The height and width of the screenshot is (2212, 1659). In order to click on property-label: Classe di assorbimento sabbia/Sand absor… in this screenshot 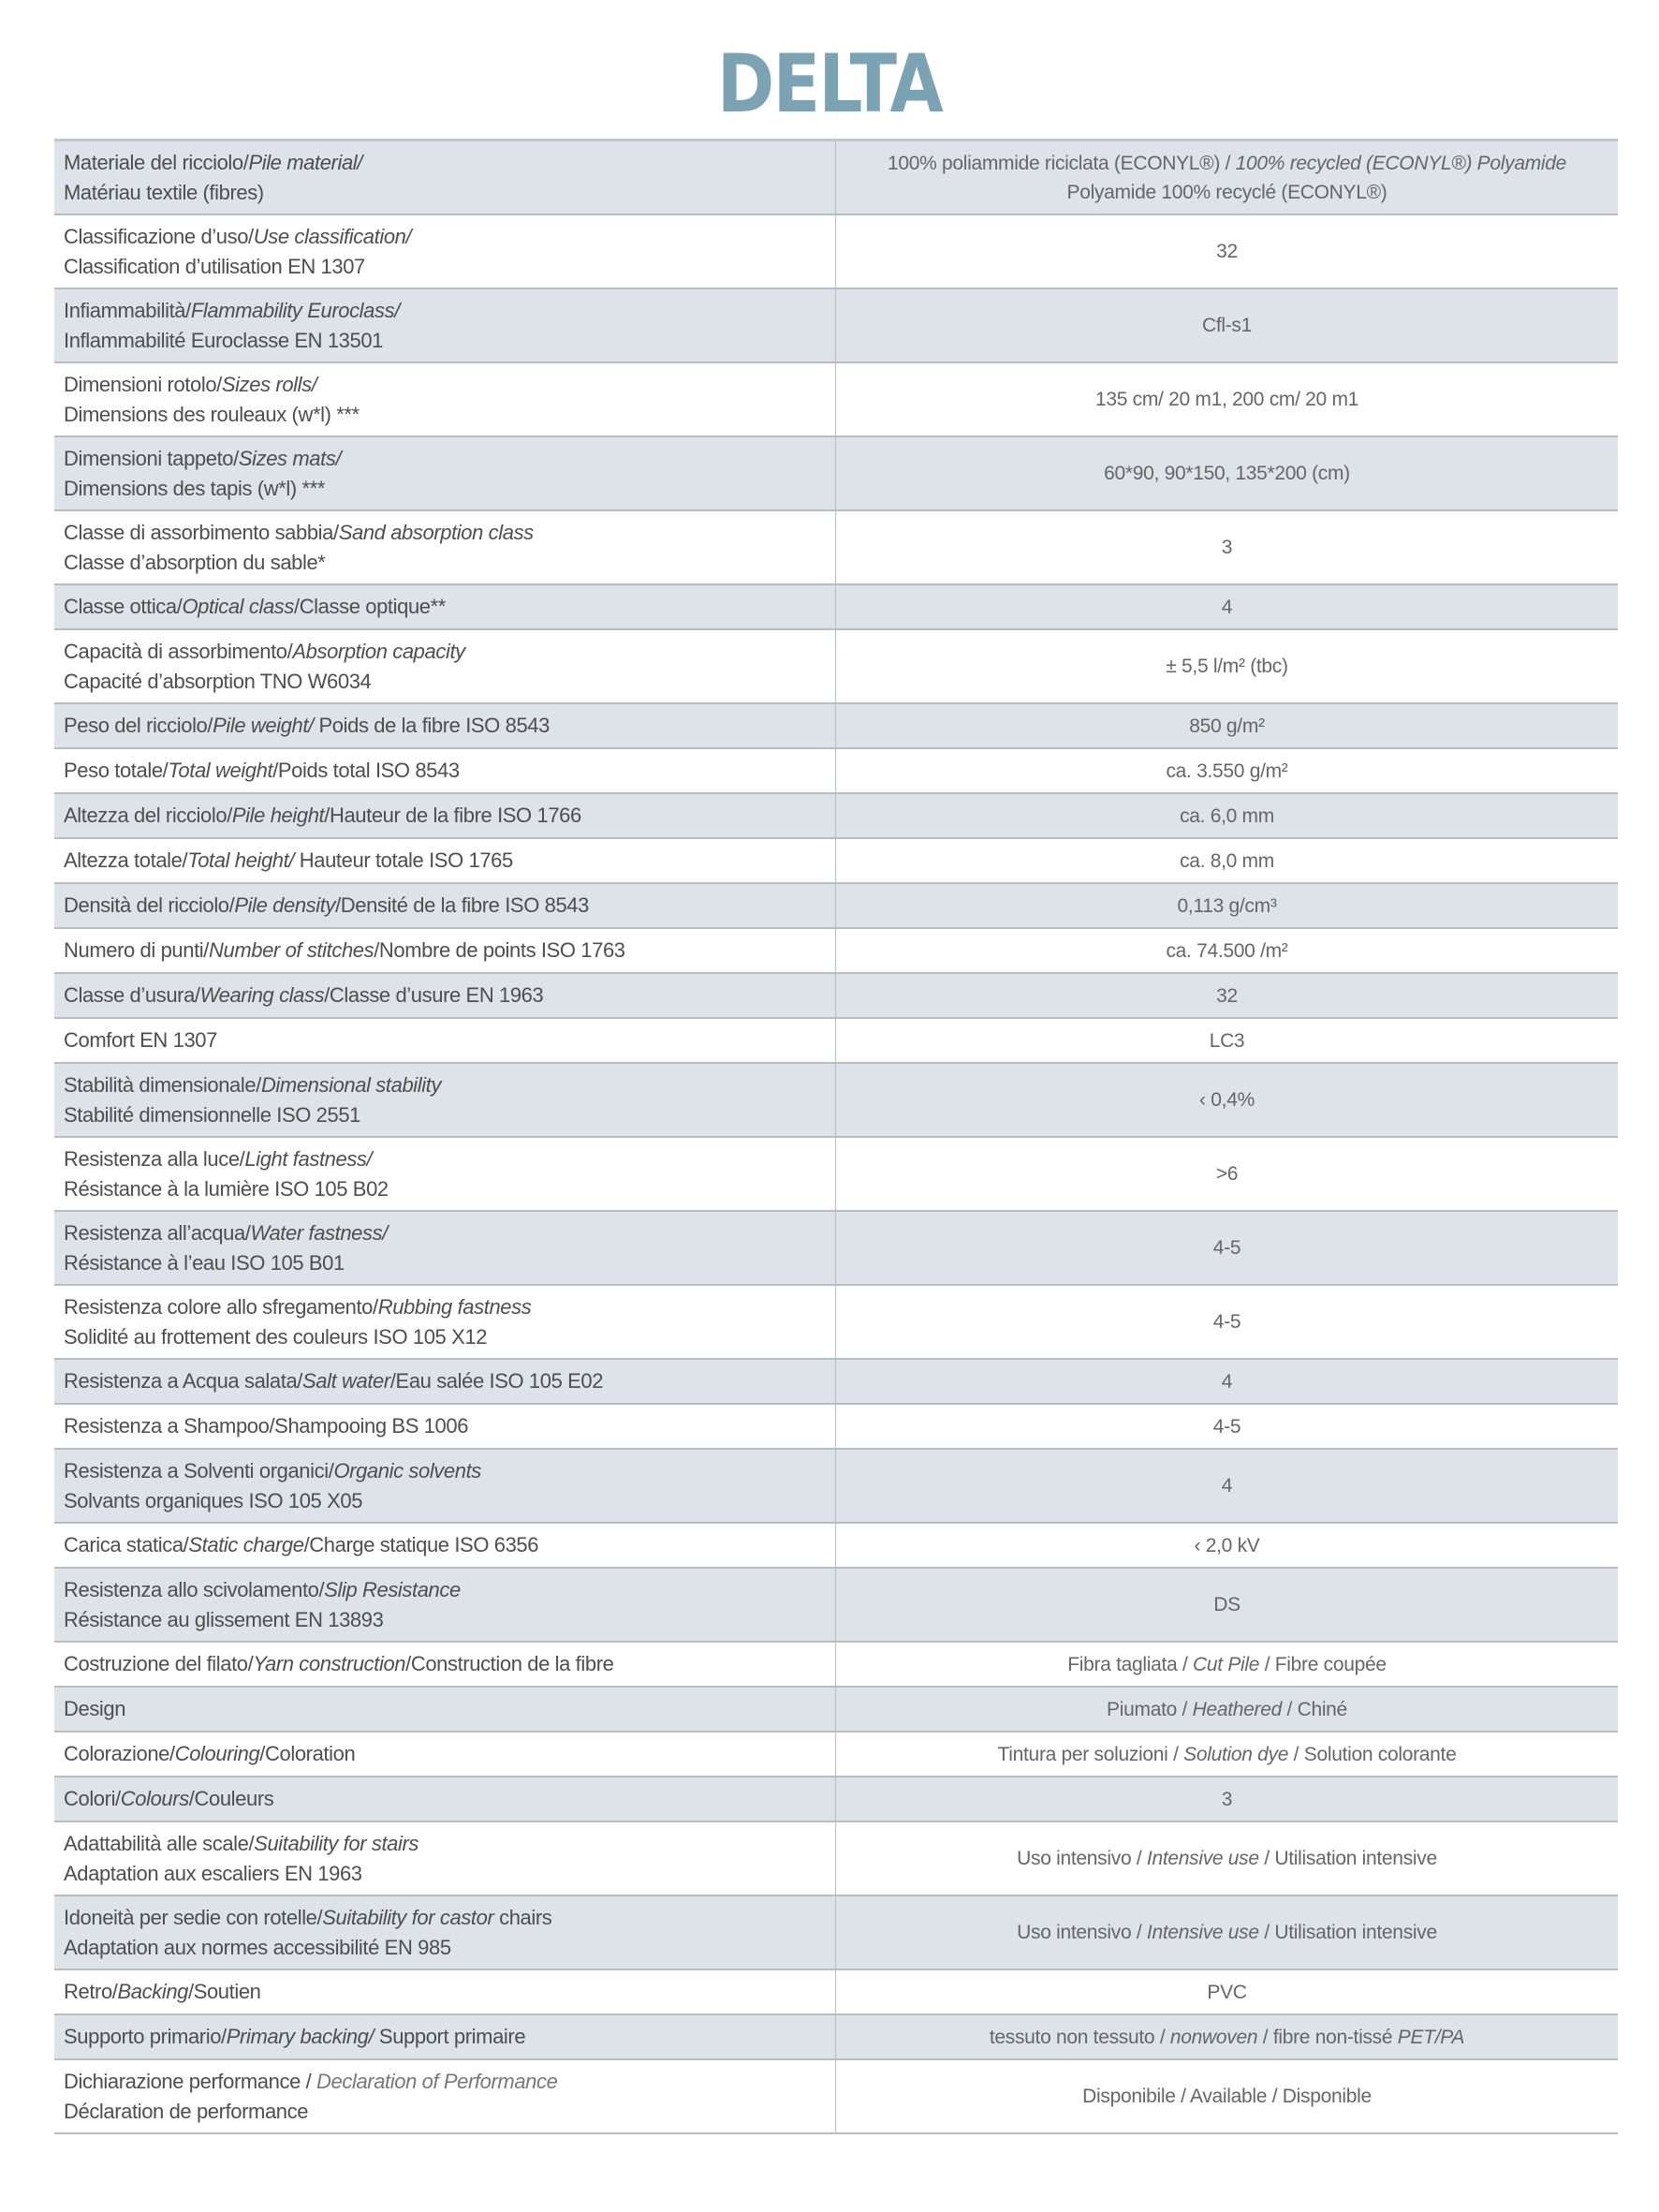, I will do `click(445, 548)`.